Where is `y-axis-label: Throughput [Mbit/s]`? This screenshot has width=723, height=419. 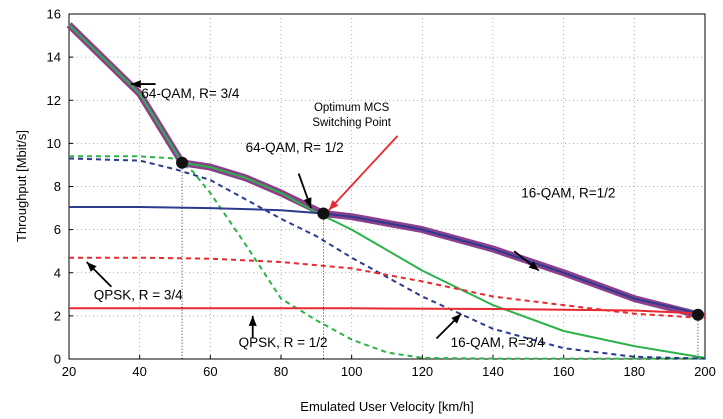
y-axis-label: Throughput [Mbit/s] is located at coordinates (21, 186).